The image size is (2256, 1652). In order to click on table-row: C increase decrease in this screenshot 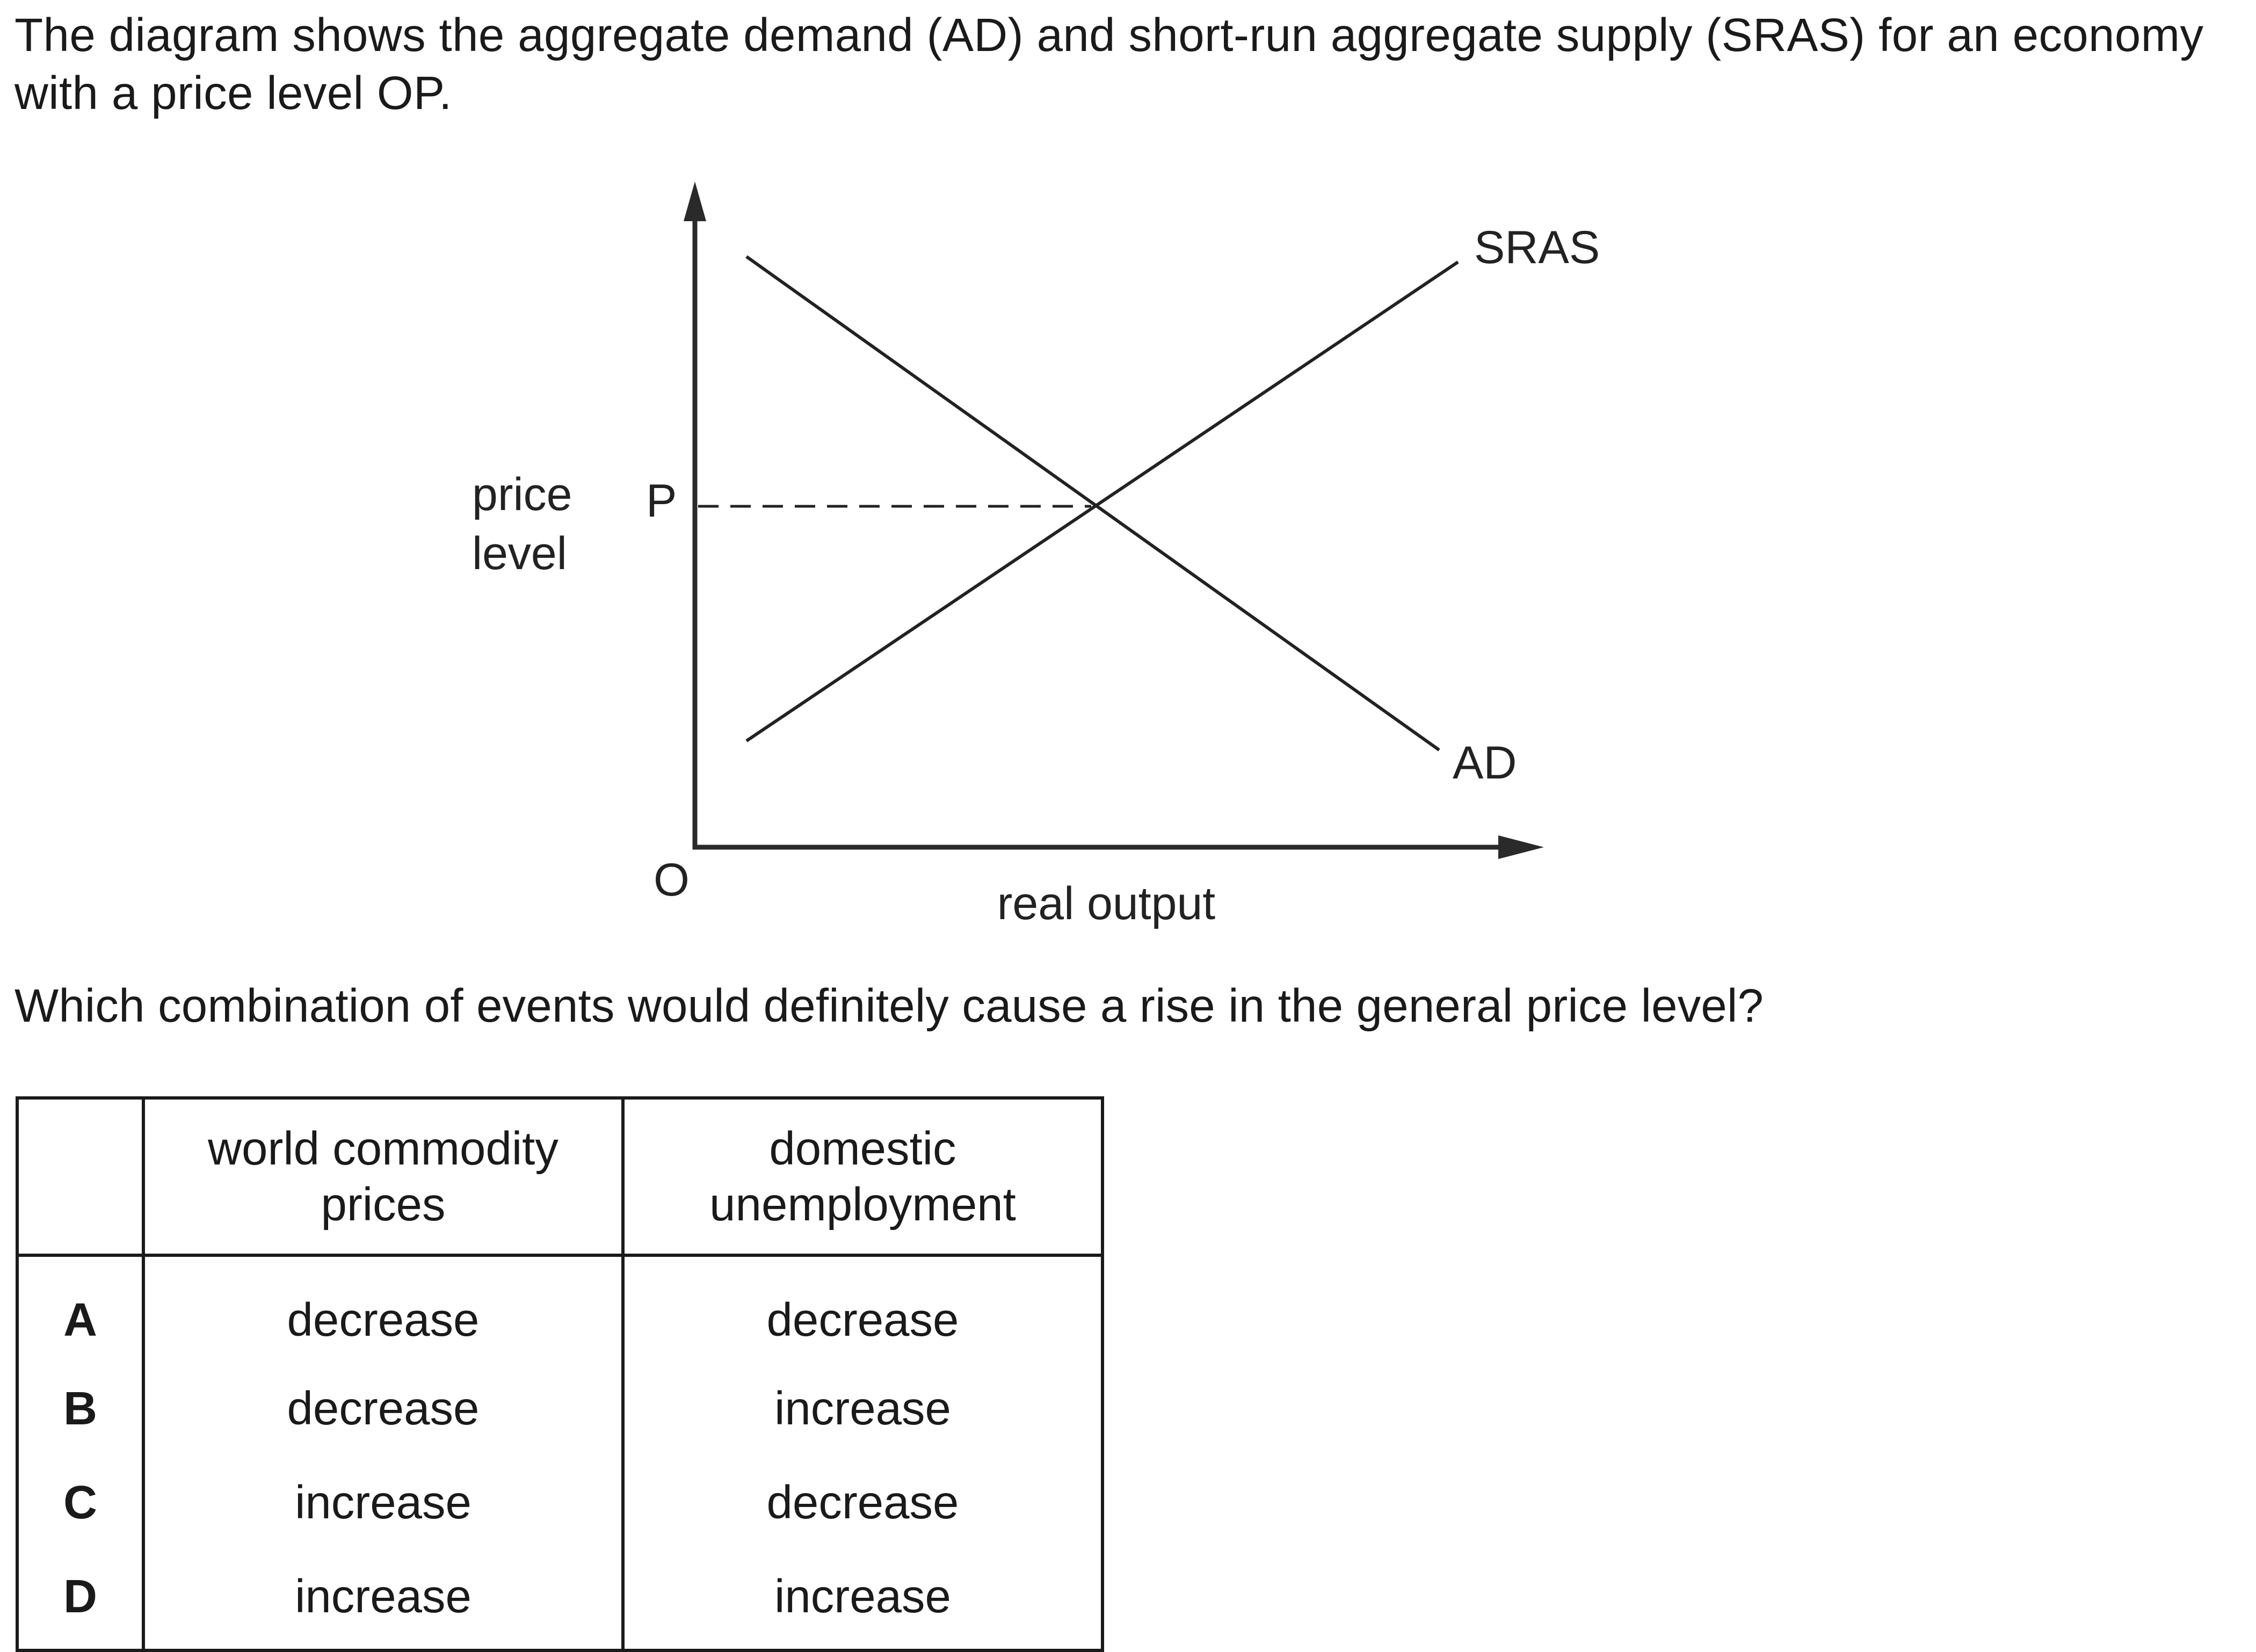, I will do `click(560, 1502)`.